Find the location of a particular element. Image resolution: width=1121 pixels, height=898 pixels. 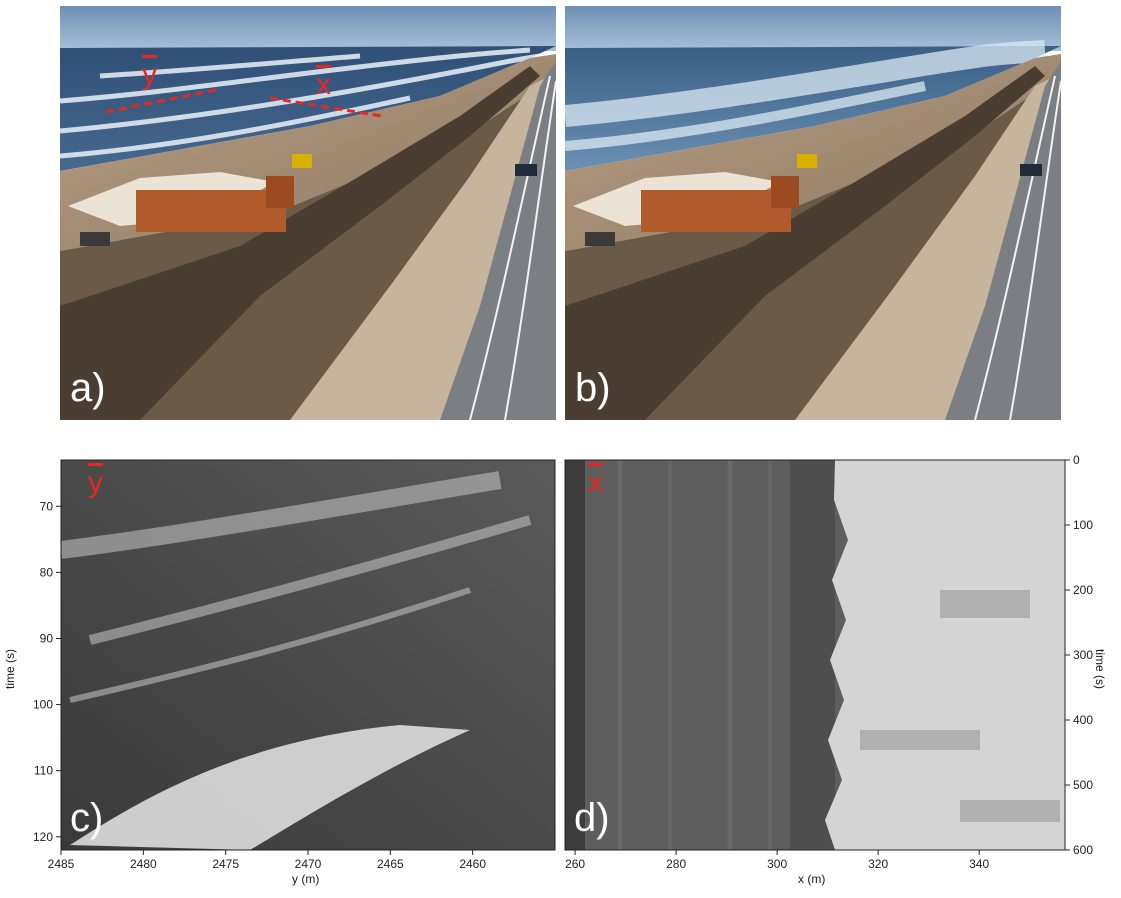

x-tick-label: 2485 is located at coordinates (61, 864).